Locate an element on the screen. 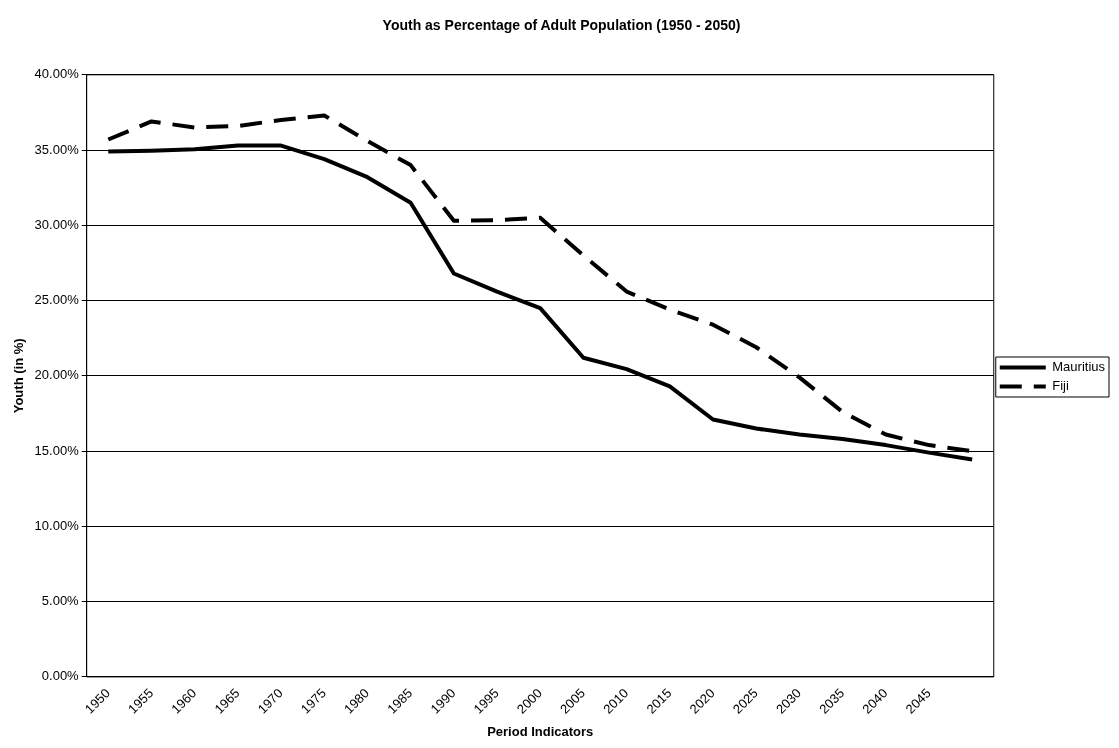  y-tick-label: 25.00% is located at coordinates (57, 300).